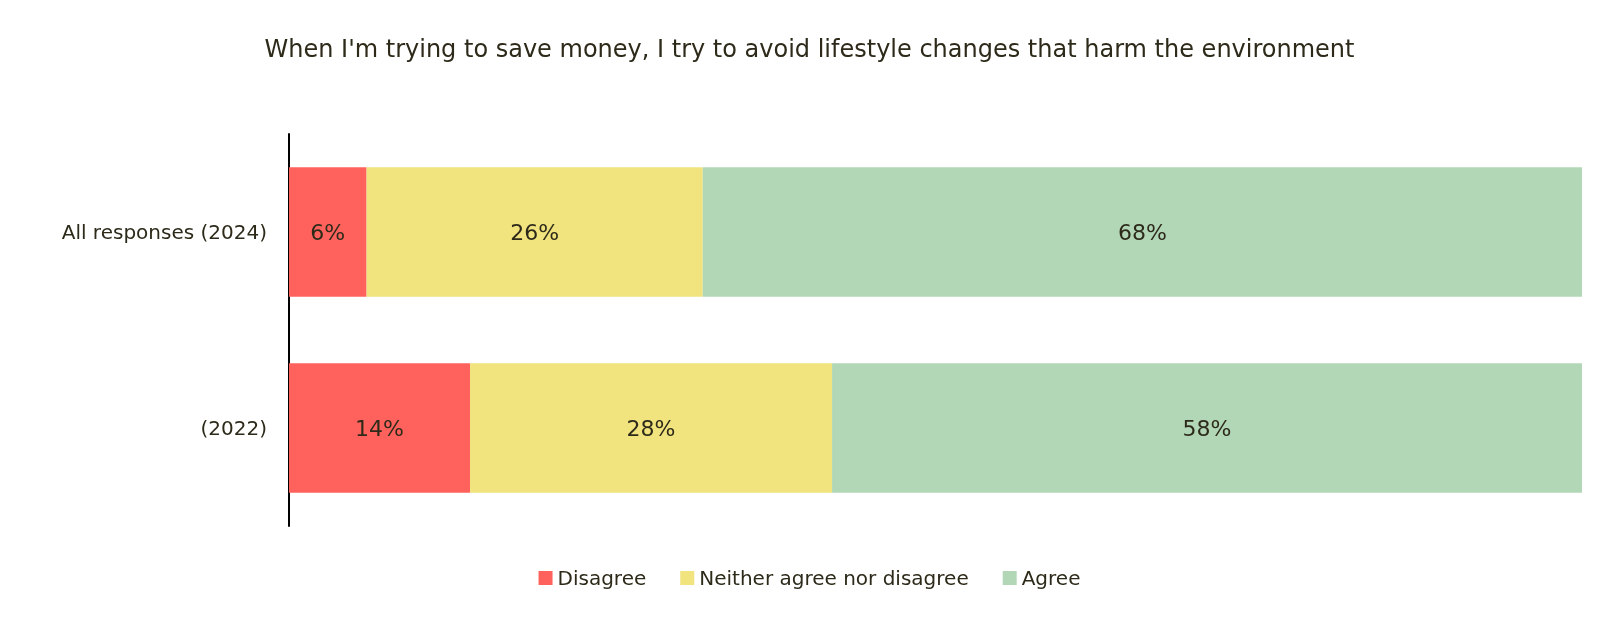  I want to click on chart-title: When I'm trying to save money, I try to avoid lifestyle changes that harm the environment, so click(809, 49).